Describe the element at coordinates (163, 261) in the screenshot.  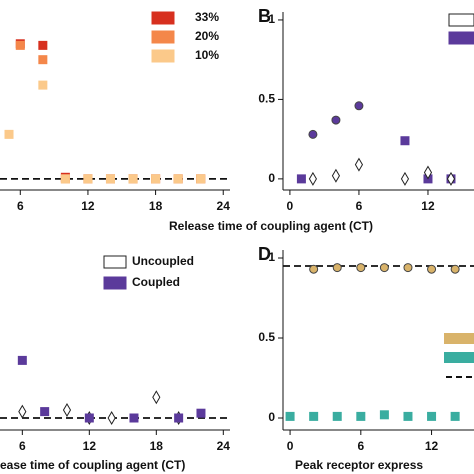
I see `legend-label: Uncoupled` at that location.